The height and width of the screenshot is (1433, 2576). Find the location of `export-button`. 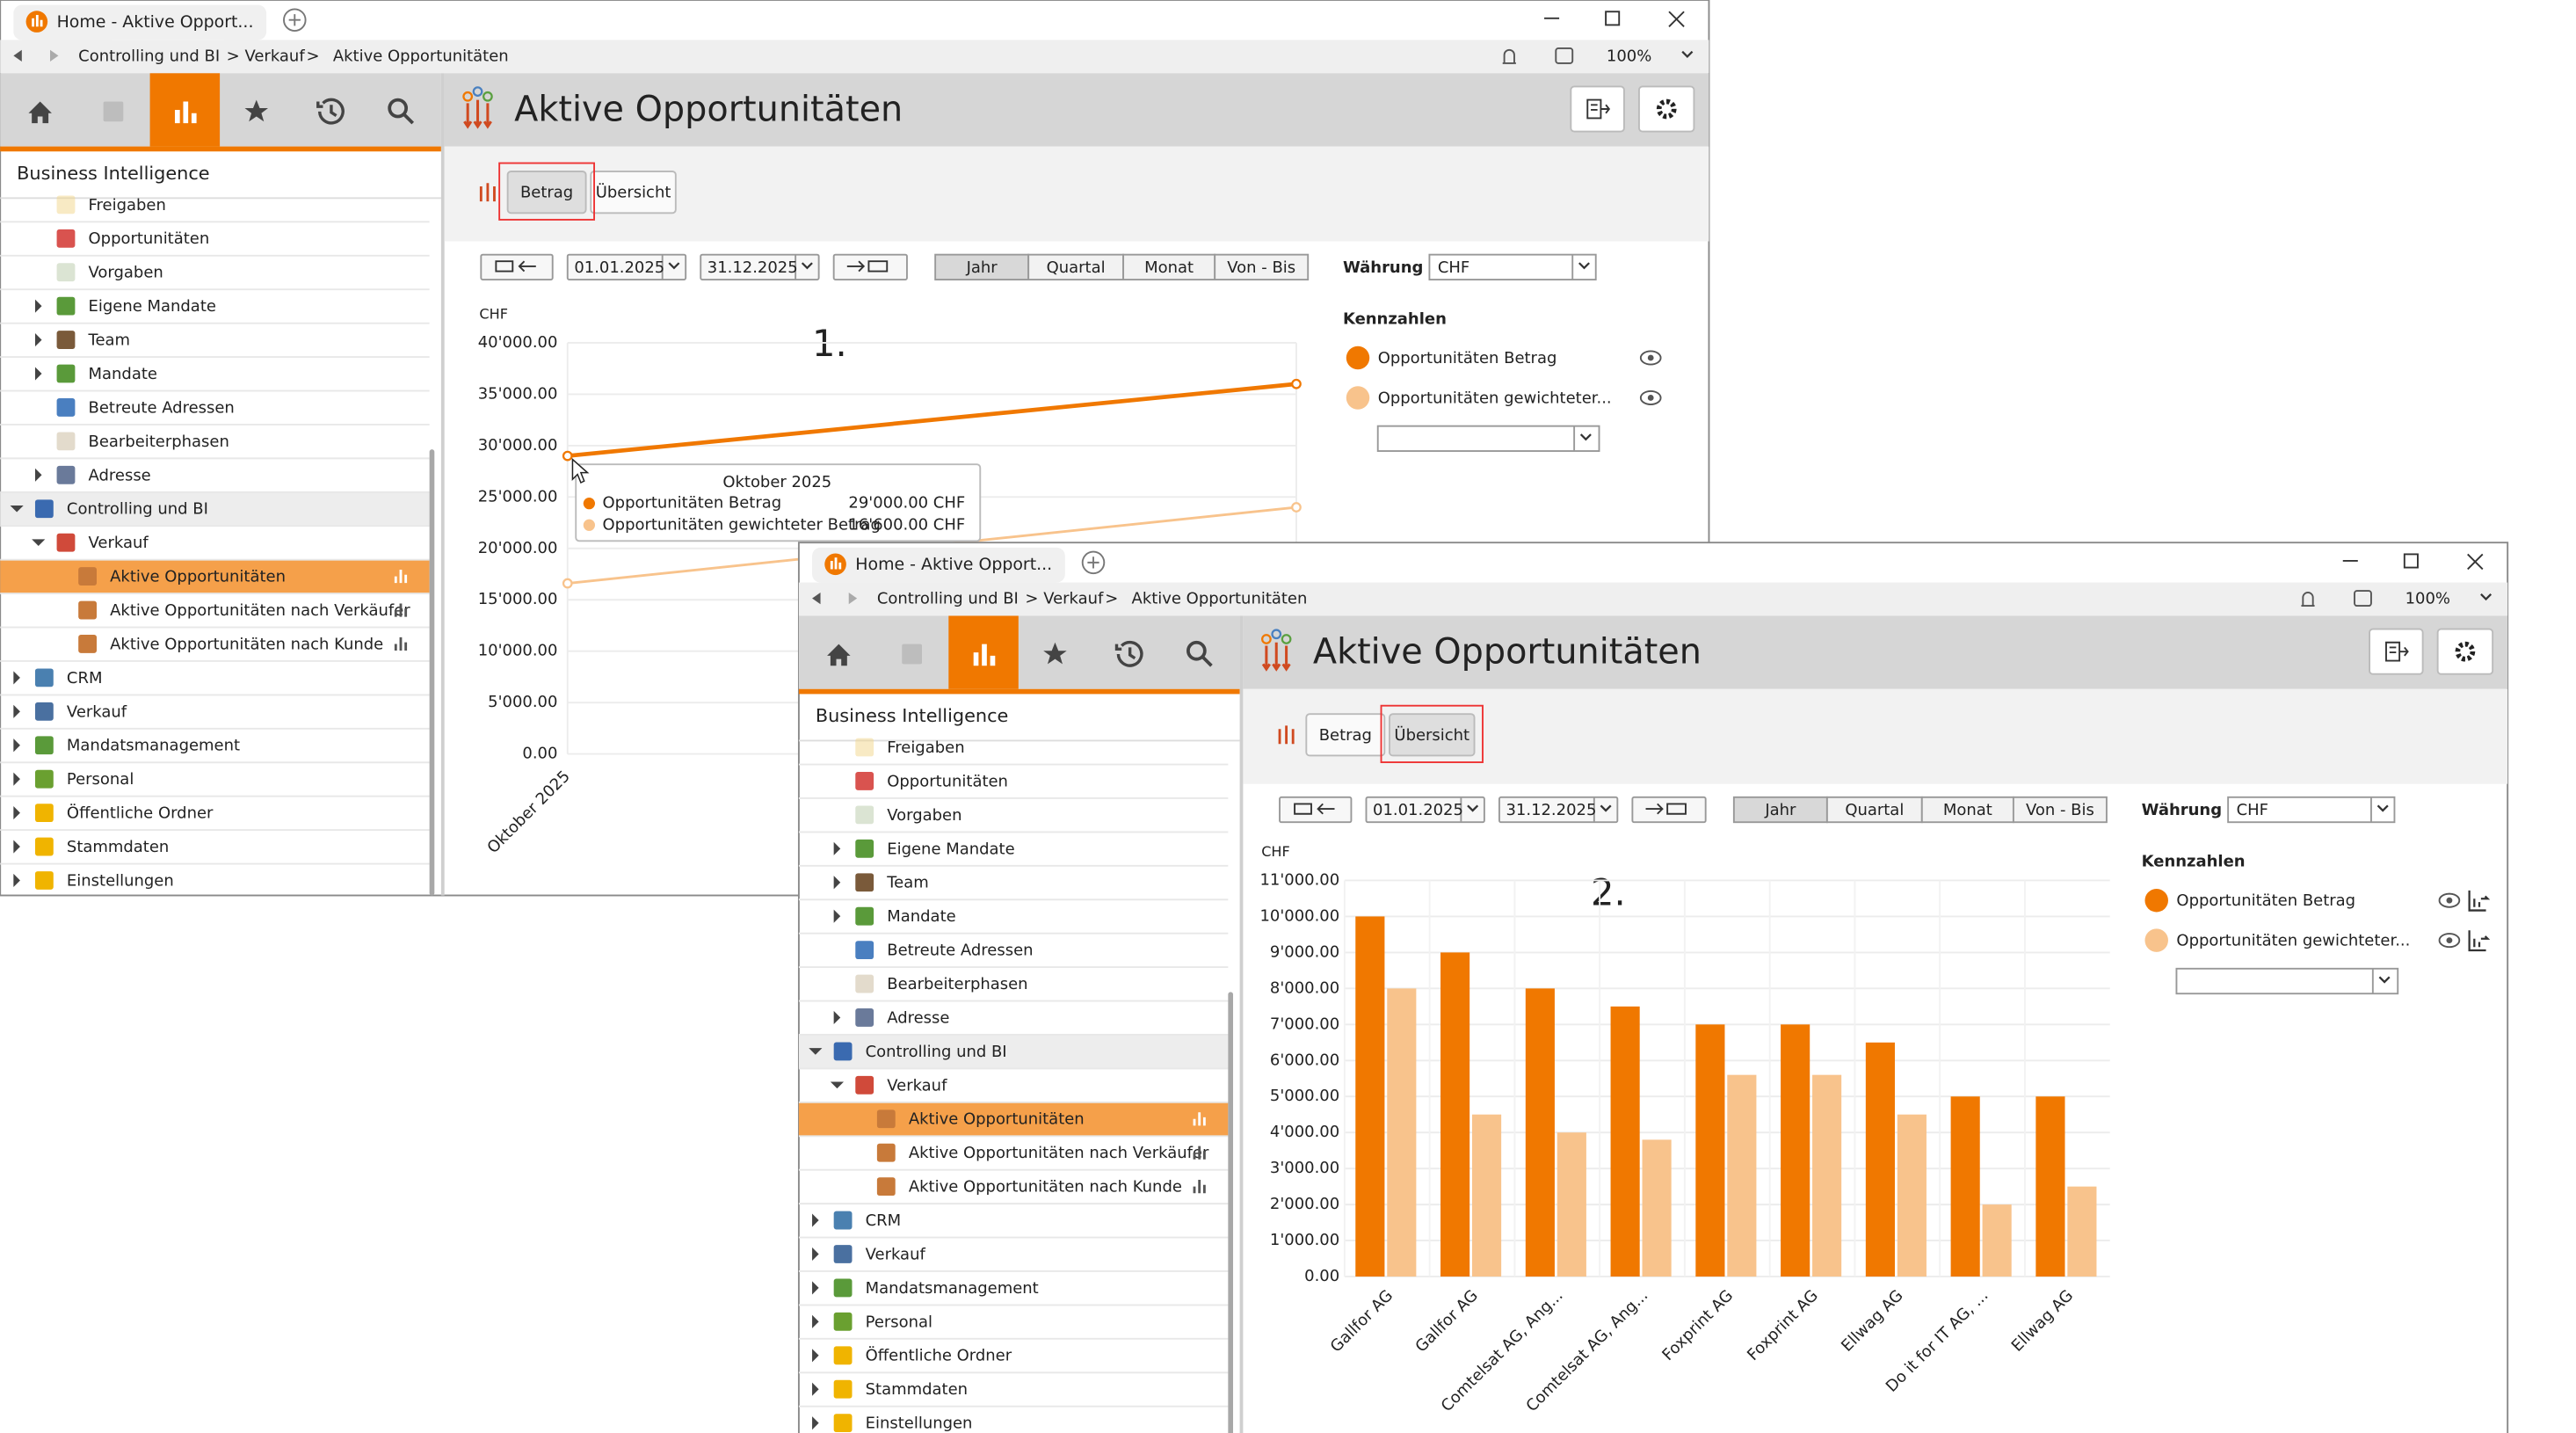

export-button is located at coordinates (2396, 651).